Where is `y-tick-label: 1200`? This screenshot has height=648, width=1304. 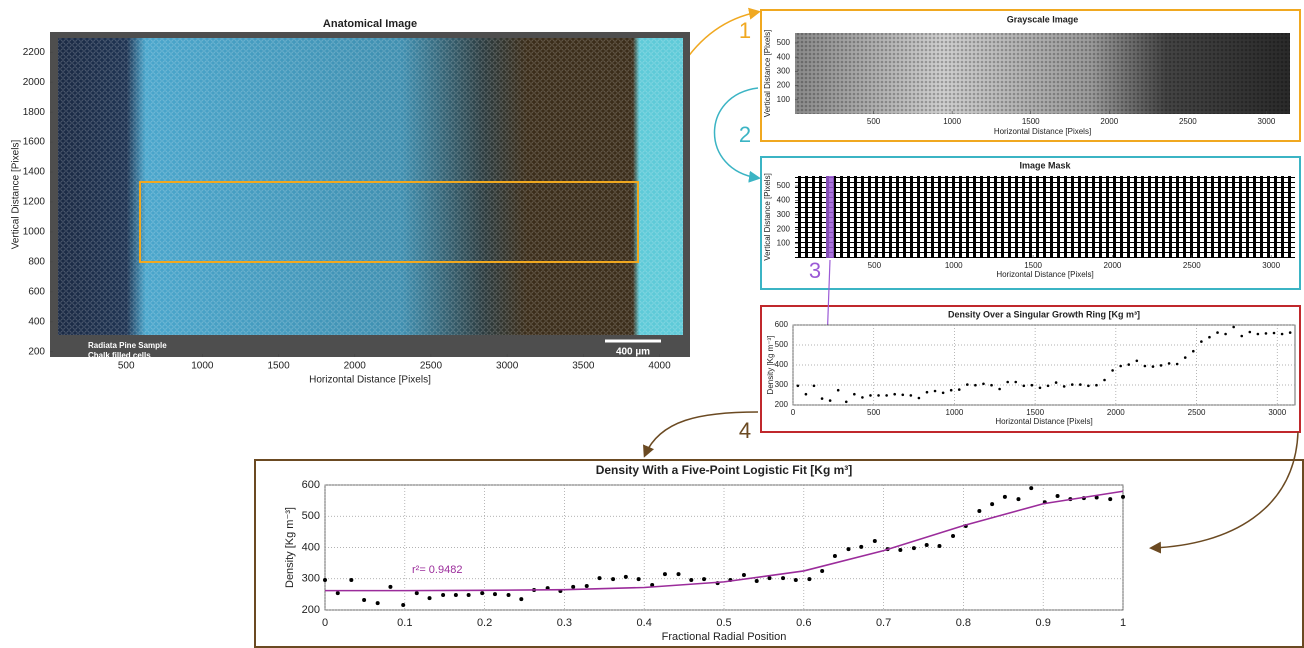
y-tick-label: 1200 is located at coordinates (34, 202).